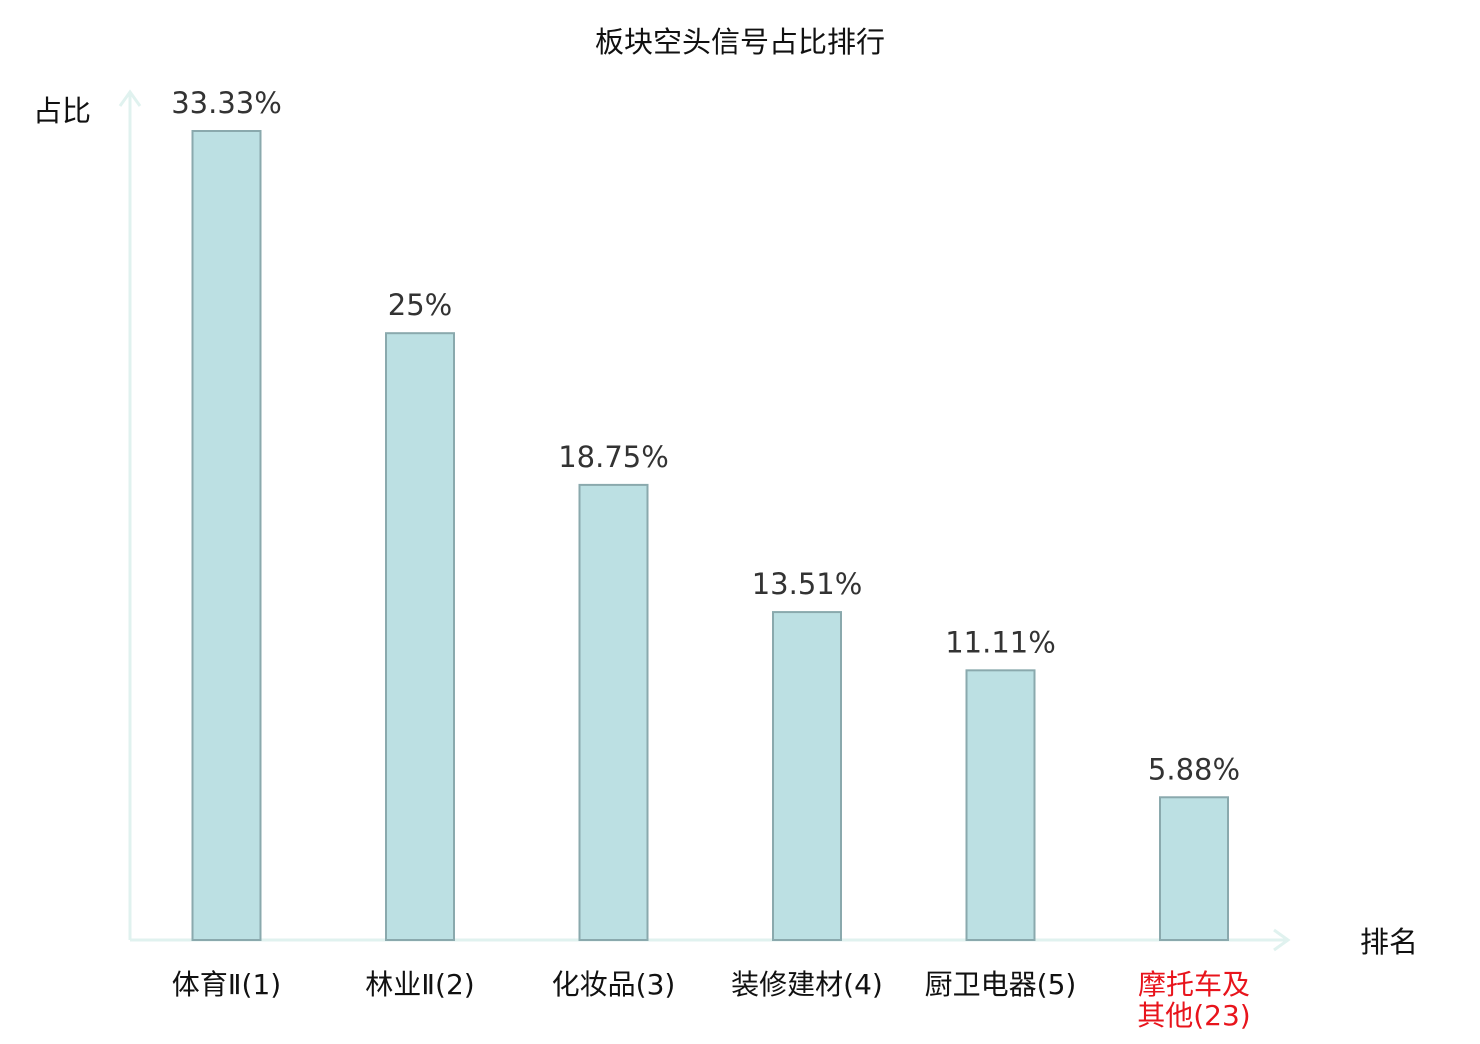 Image resolution: width=1480 pixels, height=1044 pixels. I want to click on category-label: 其他(23), so click(1193, 1015).